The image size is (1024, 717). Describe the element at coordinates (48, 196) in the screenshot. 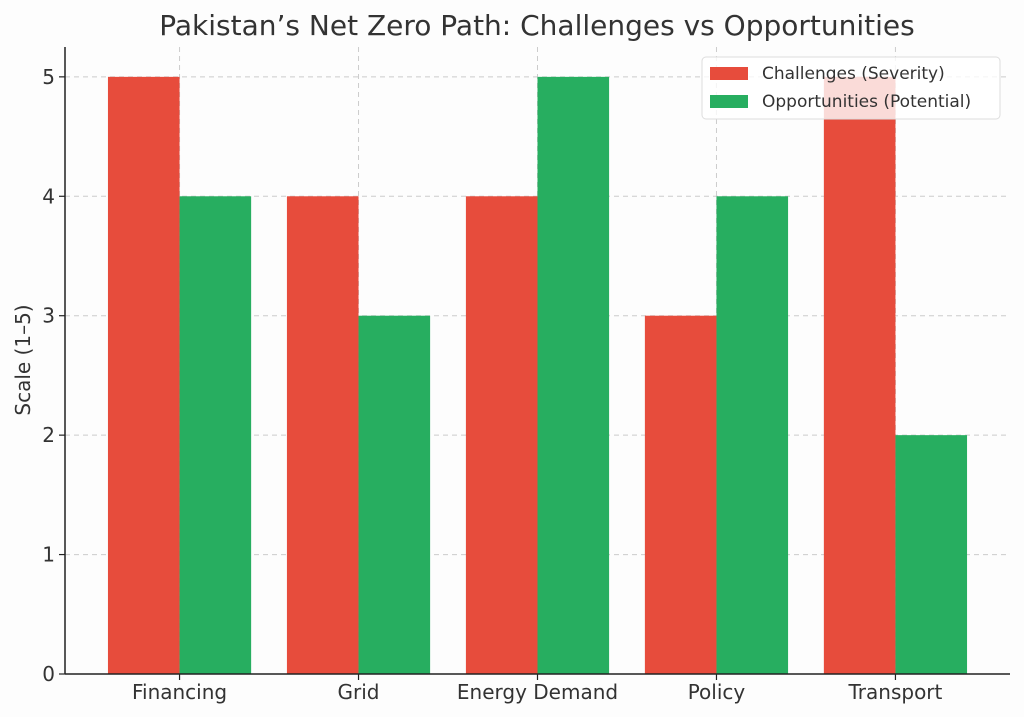

I see `y-tick-label: 4` at that location.